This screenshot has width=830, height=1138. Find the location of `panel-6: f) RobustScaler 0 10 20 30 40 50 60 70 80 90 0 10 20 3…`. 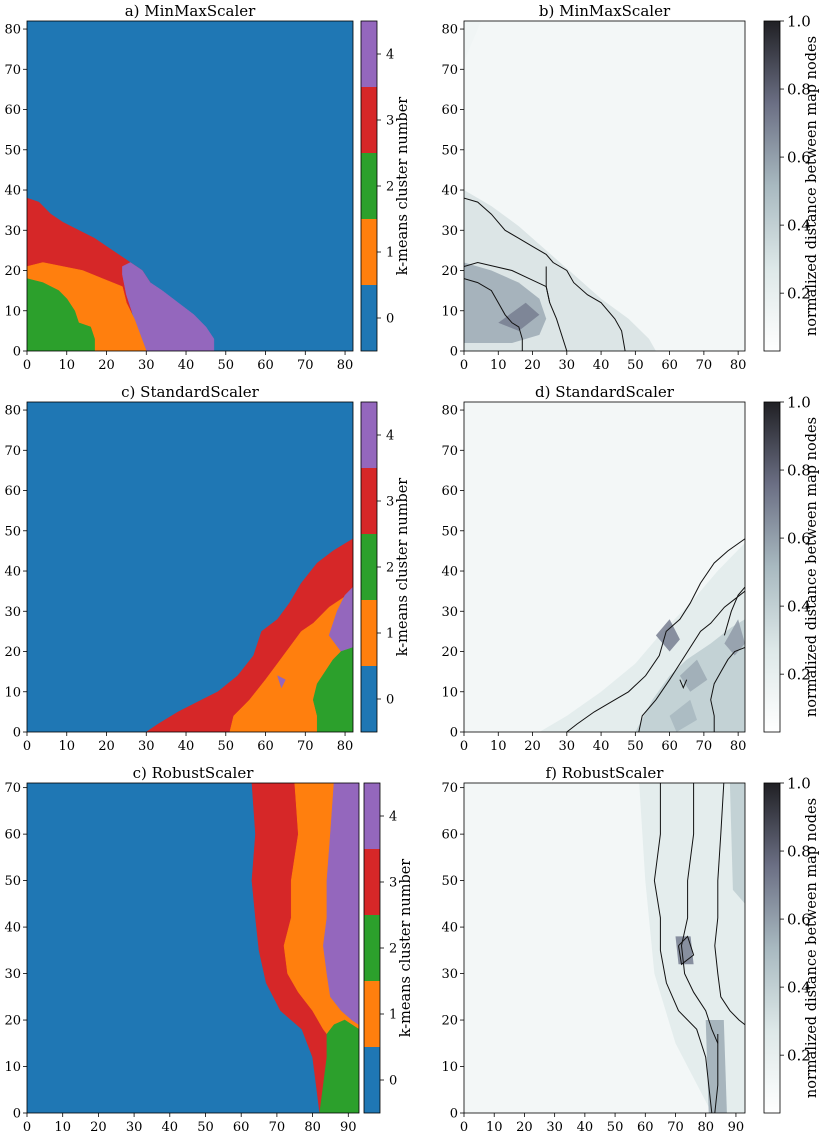

panel-6: f) RobustScaler 0 10 20 30 40 50 60 70 80 90 0 10 20 3… is located at coordinates (630, 949).